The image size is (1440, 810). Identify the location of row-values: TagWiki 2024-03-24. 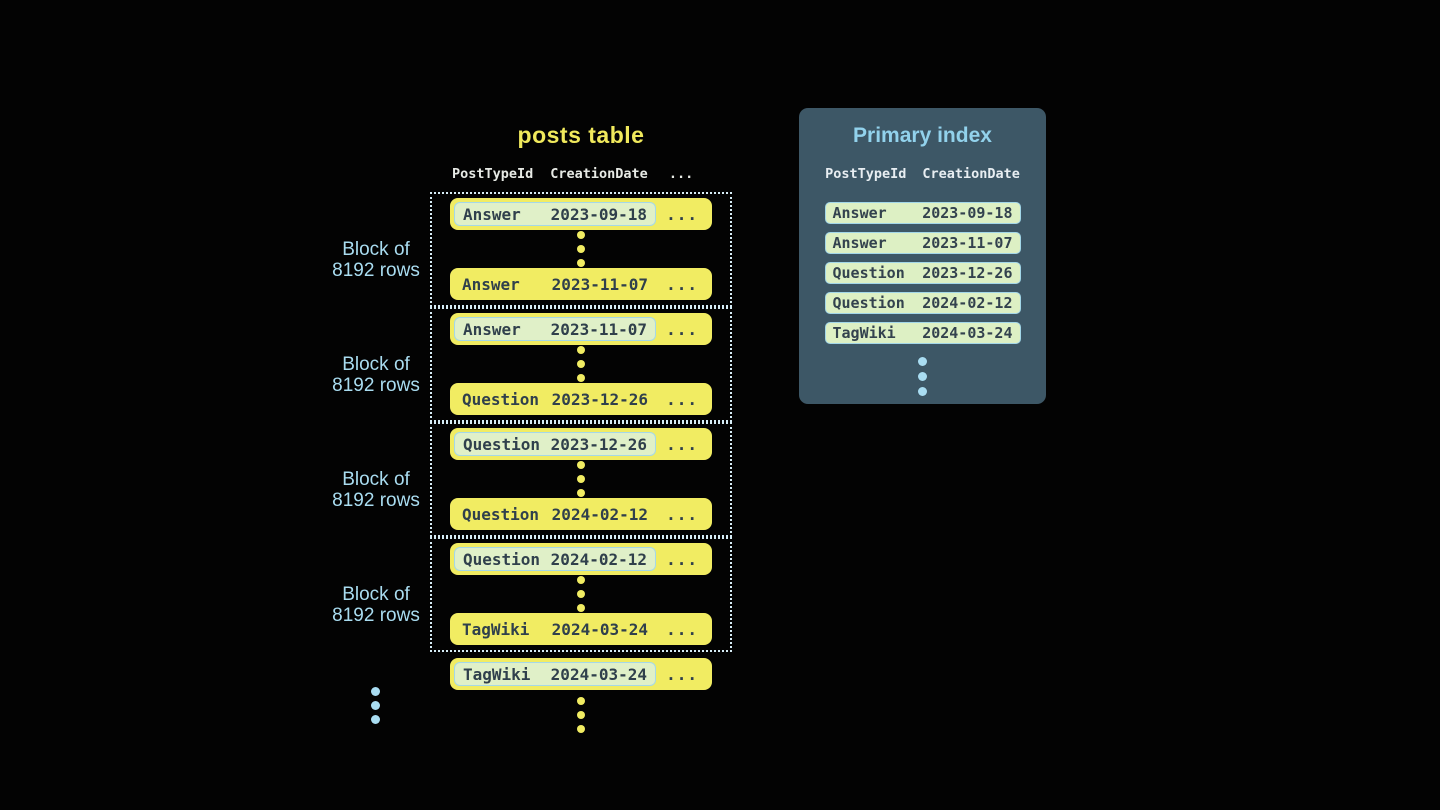
(555, 629).